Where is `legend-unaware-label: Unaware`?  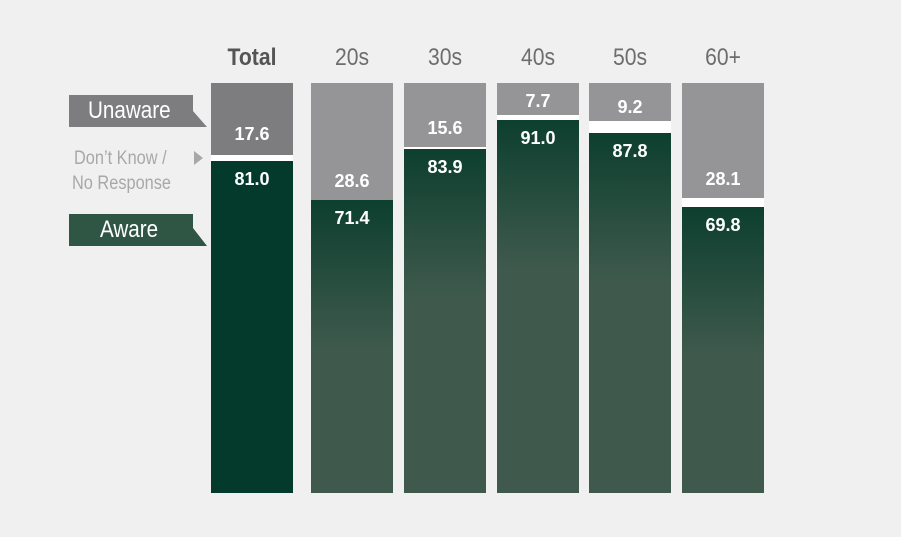 legend-unaware-label: Unaware is located at coordinates (129, 110).